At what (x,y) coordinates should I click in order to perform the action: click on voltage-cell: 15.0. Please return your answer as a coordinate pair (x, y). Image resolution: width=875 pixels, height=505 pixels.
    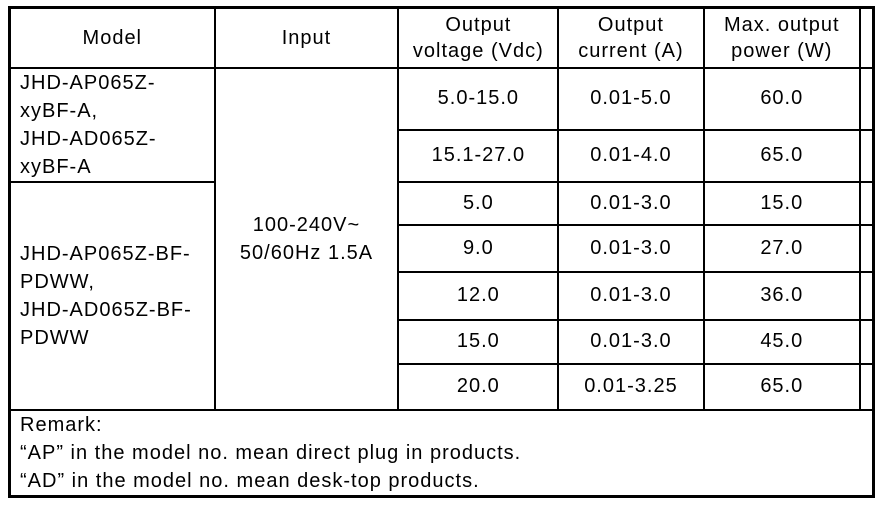
    Looking at the image, I should click on (478, 341).